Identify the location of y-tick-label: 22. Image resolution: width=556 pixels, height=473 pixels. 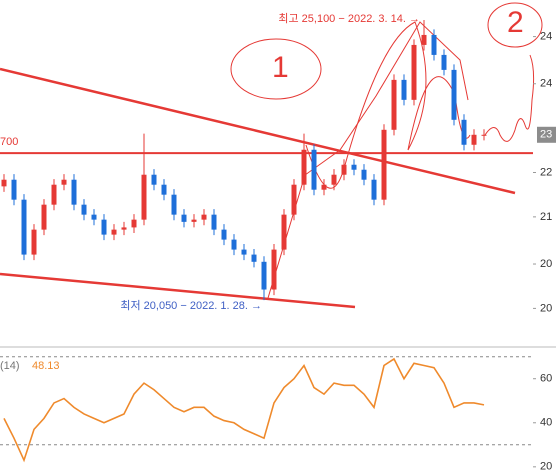
(546, 172).